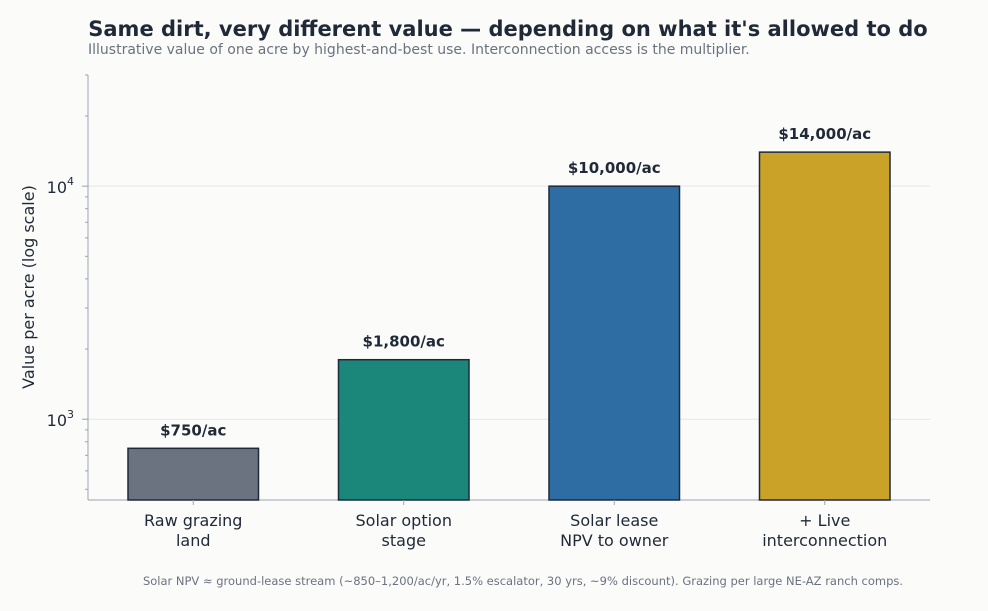 The image size is (988, 611). Describe the element at coordinates (193, 430) in the screenshot. I see `data-label: $750/ac` at that location.